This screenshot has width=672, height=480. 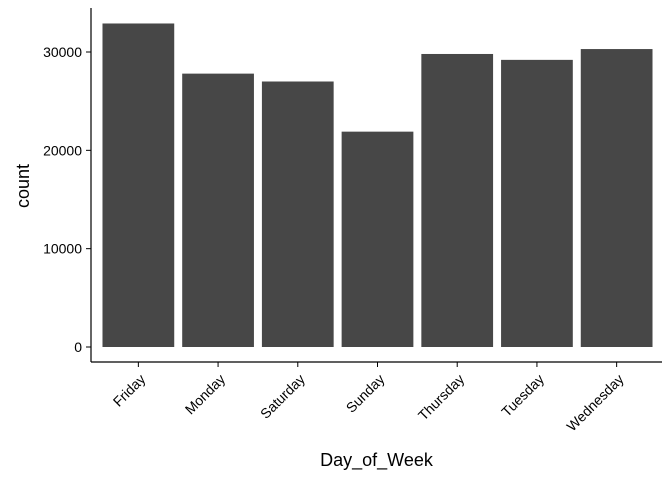 What do you see at coordinates (67, 199) in the screenshot?
I see `y-axis-ticks: 0 10000 20000 30000` at bounding box center [67, 199].